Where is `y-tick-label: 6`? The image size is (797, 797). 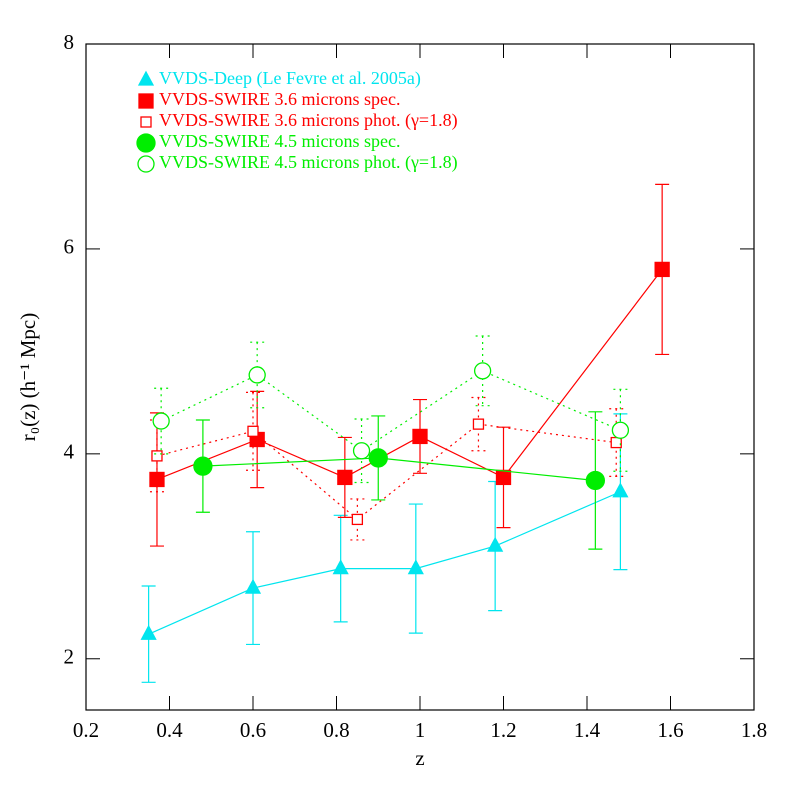
y-tick-label: 6 is located at coordinates (69, 247).